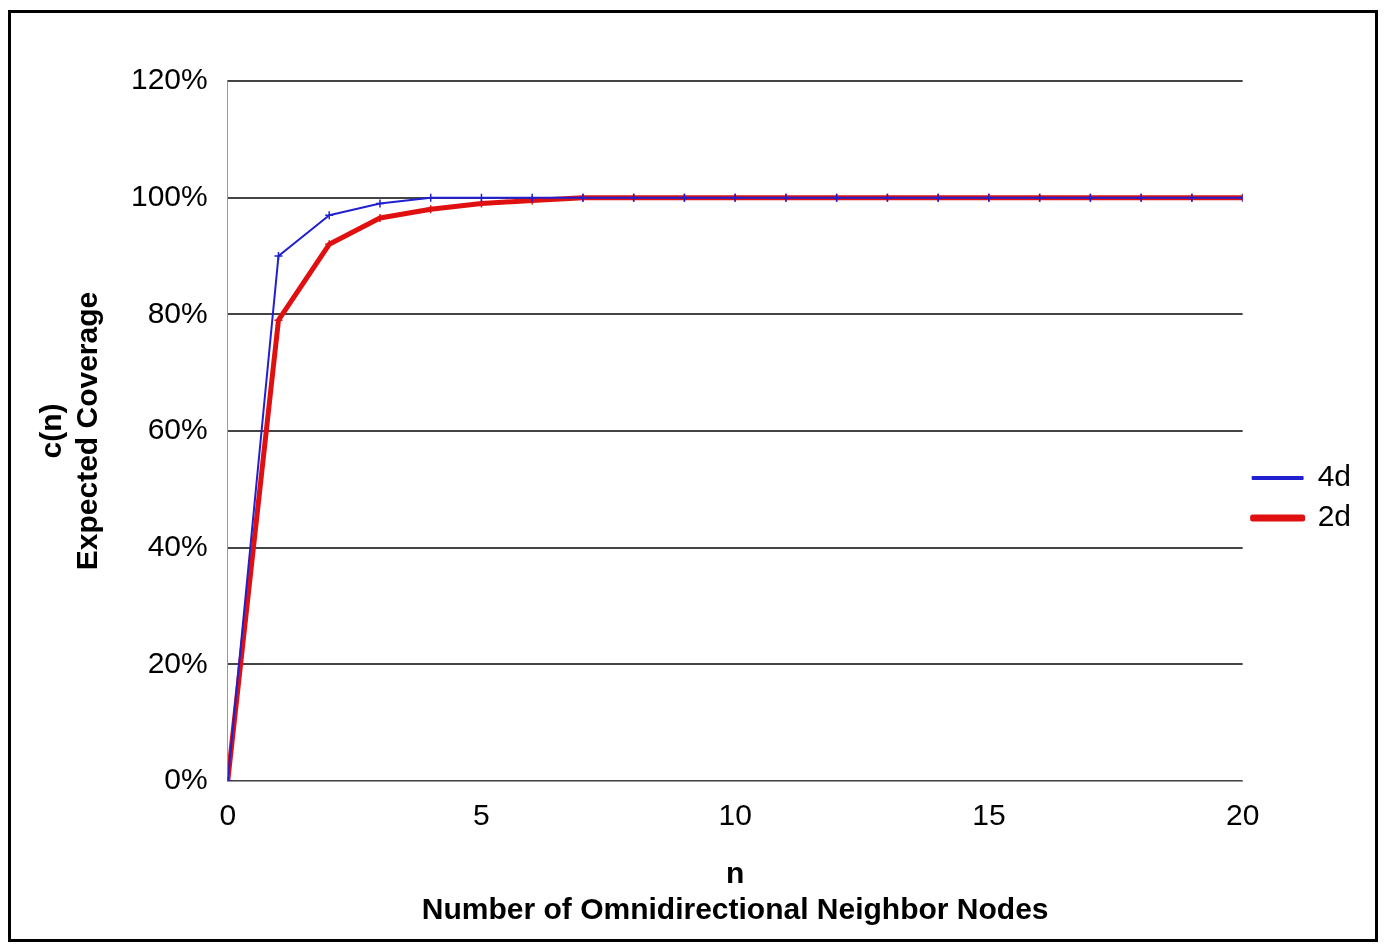 The image size is (1389, 952). What do you see at coordinates (177, 429) in the screenshot?
I see `y-tick-label: 60%` at bounding box center [177, 429].